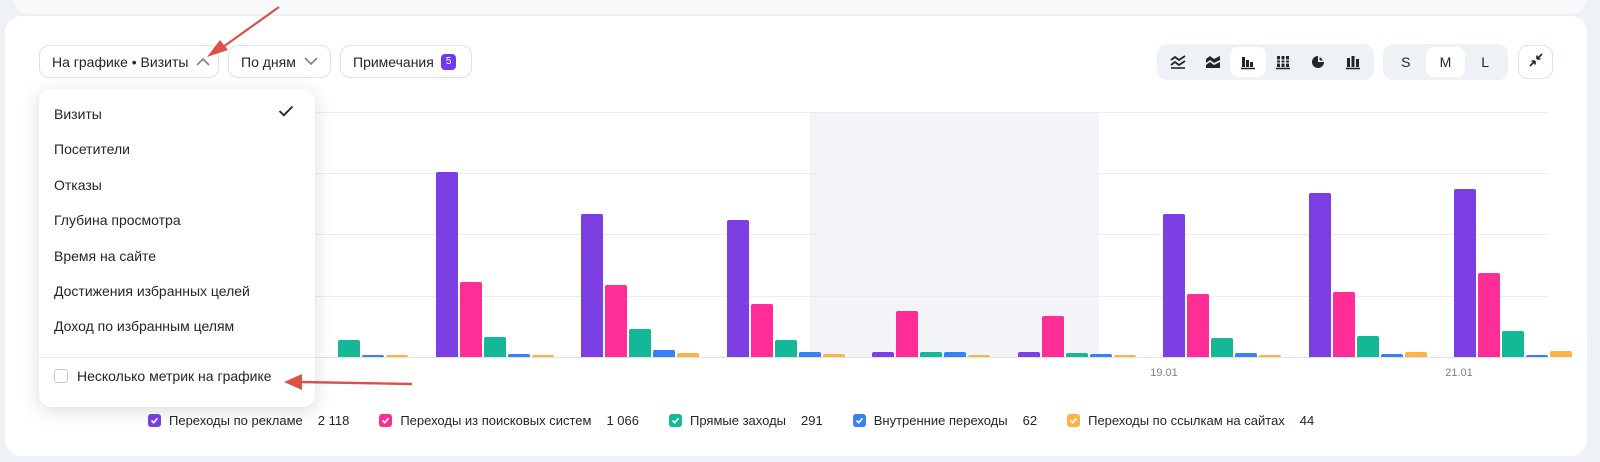 The height and width of the screenshot is (462, 1600). What do you see at coordinates (1283, 62) in the screenshot?
I see `stacked-bar-icon` at bounding box center [1283, 62].